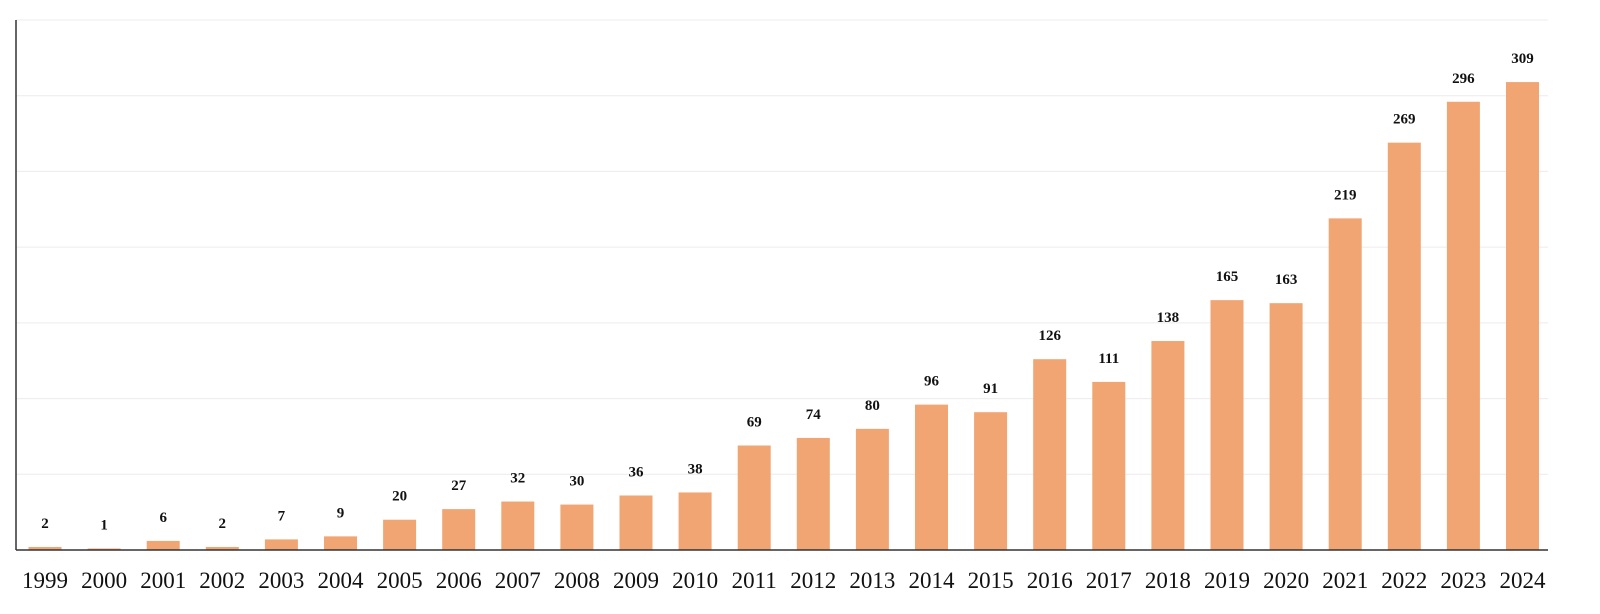  Describe the element at coordinates (1463, 79) in the screenshot. I see `data-label-2023: 296` at that location.